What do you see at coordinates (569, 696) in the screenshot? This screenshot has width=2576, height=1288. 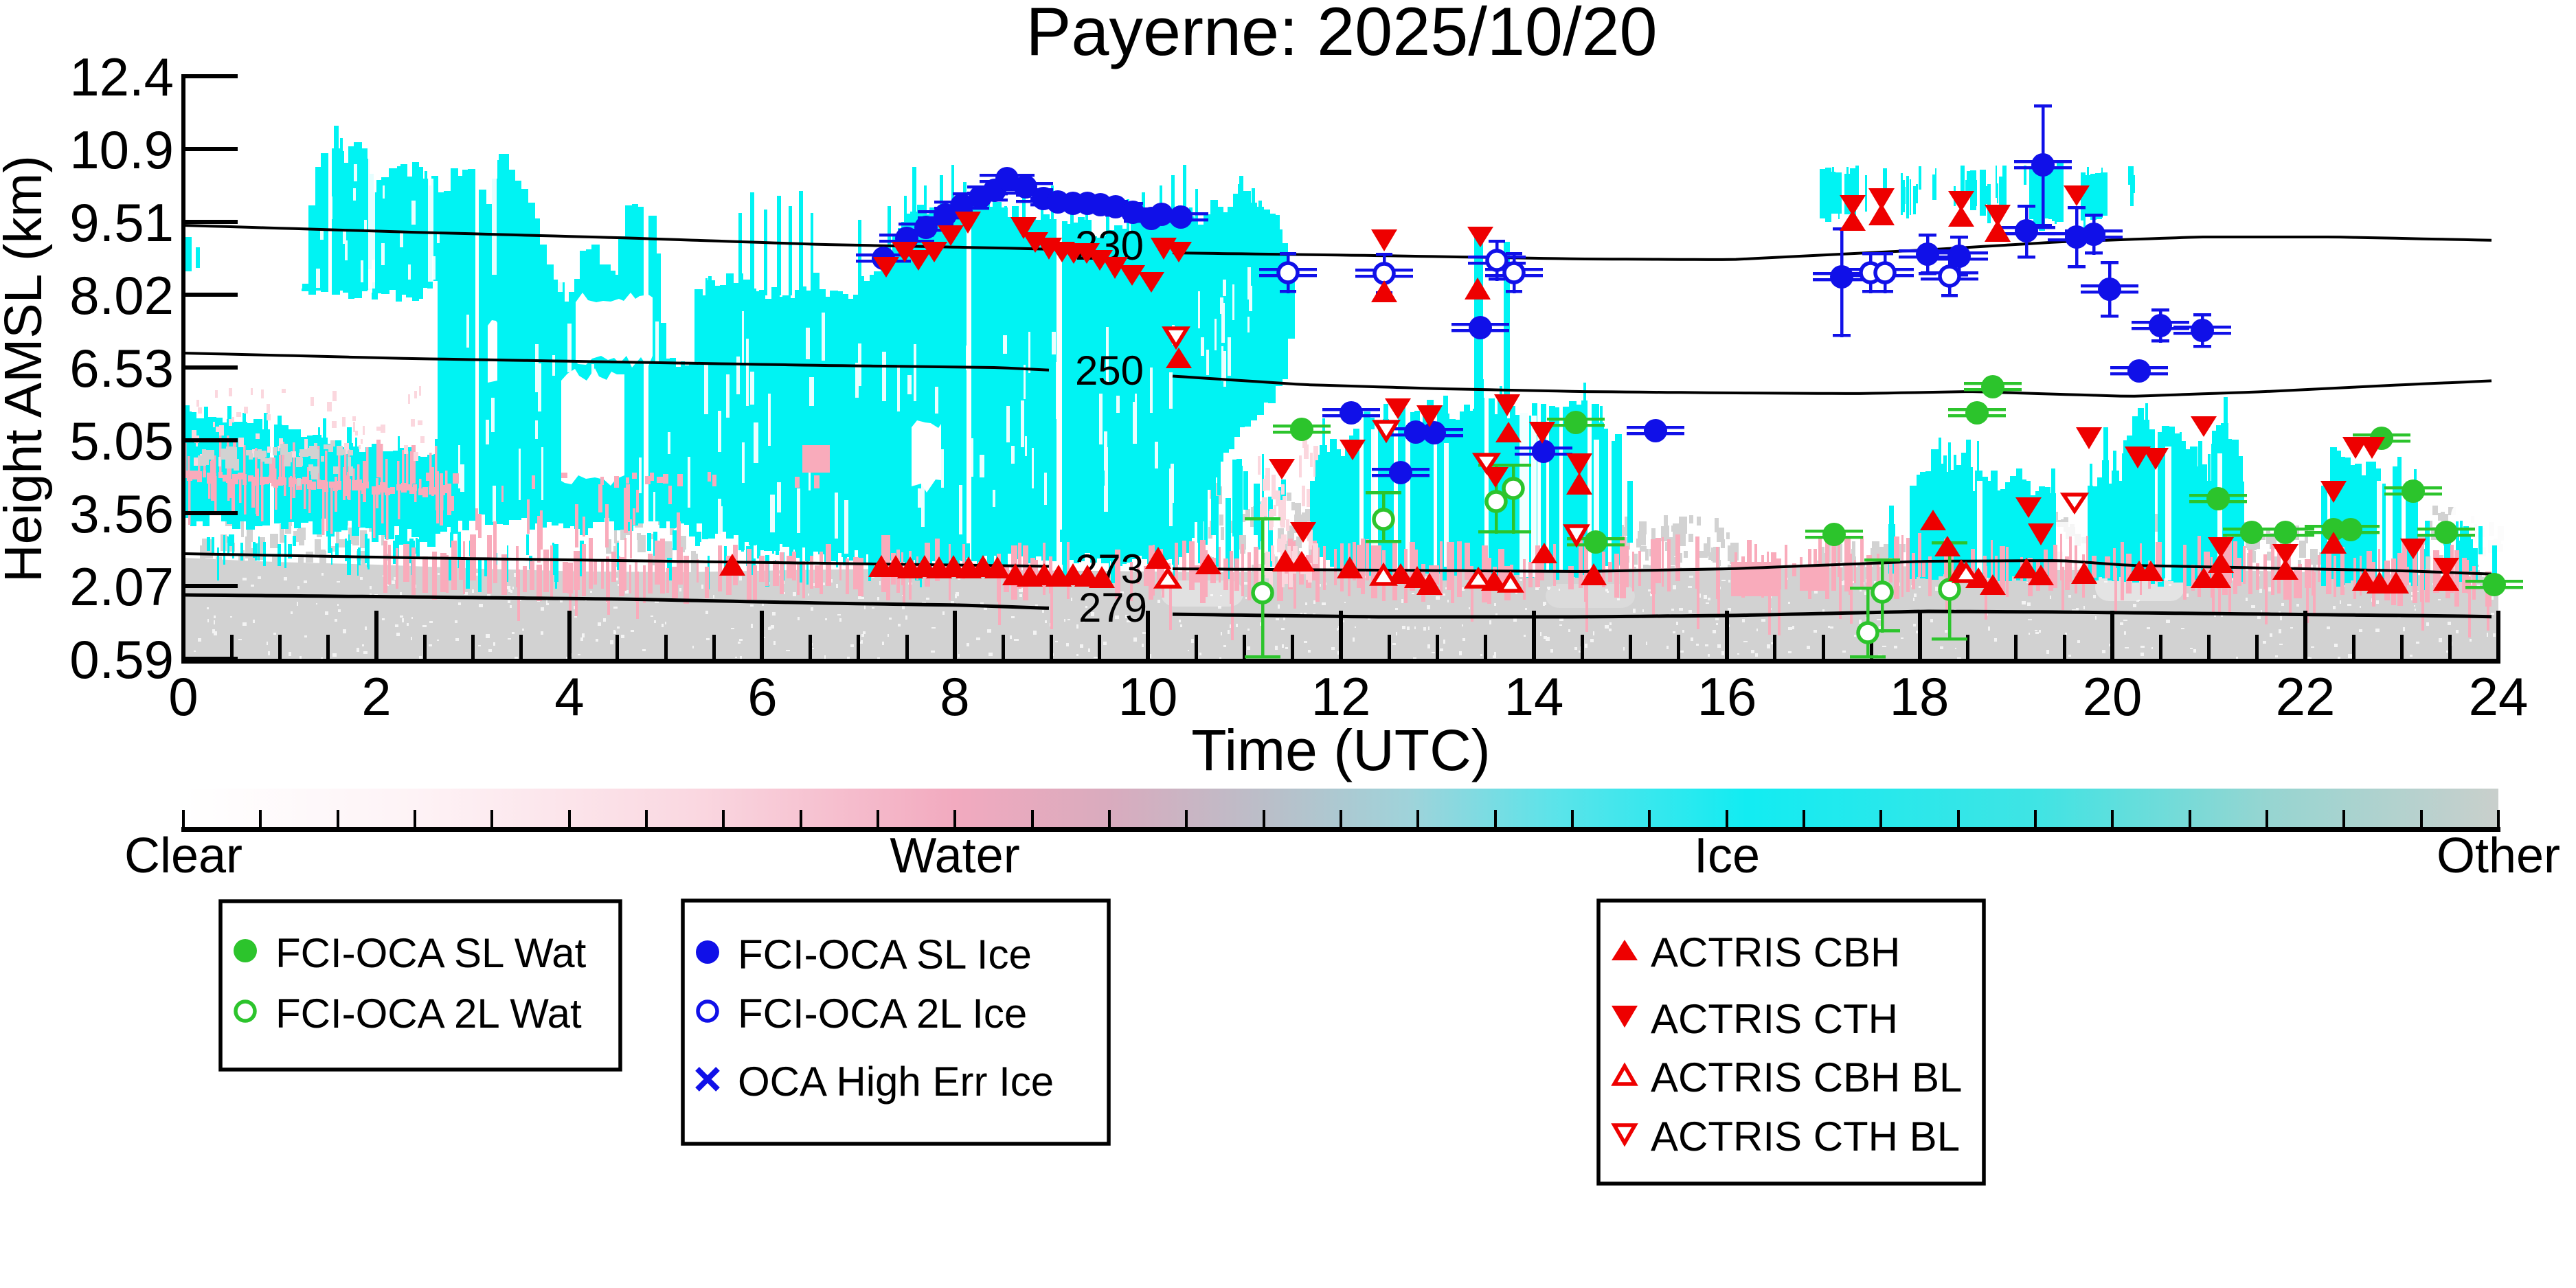 I see `svg-text: 4` at bounding box center [569, 696].